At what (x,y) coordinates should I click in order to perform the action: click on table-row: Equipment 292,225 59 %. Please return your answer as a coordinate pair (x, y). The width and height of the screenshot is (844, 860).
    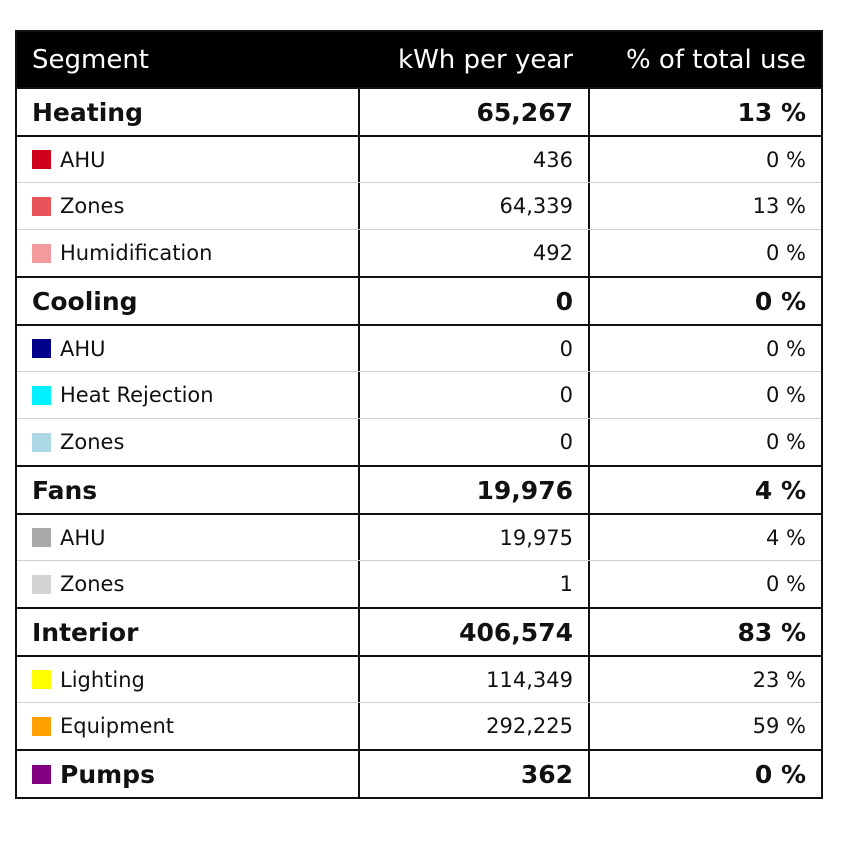
    Looking at the image, I should click on (419, 725).